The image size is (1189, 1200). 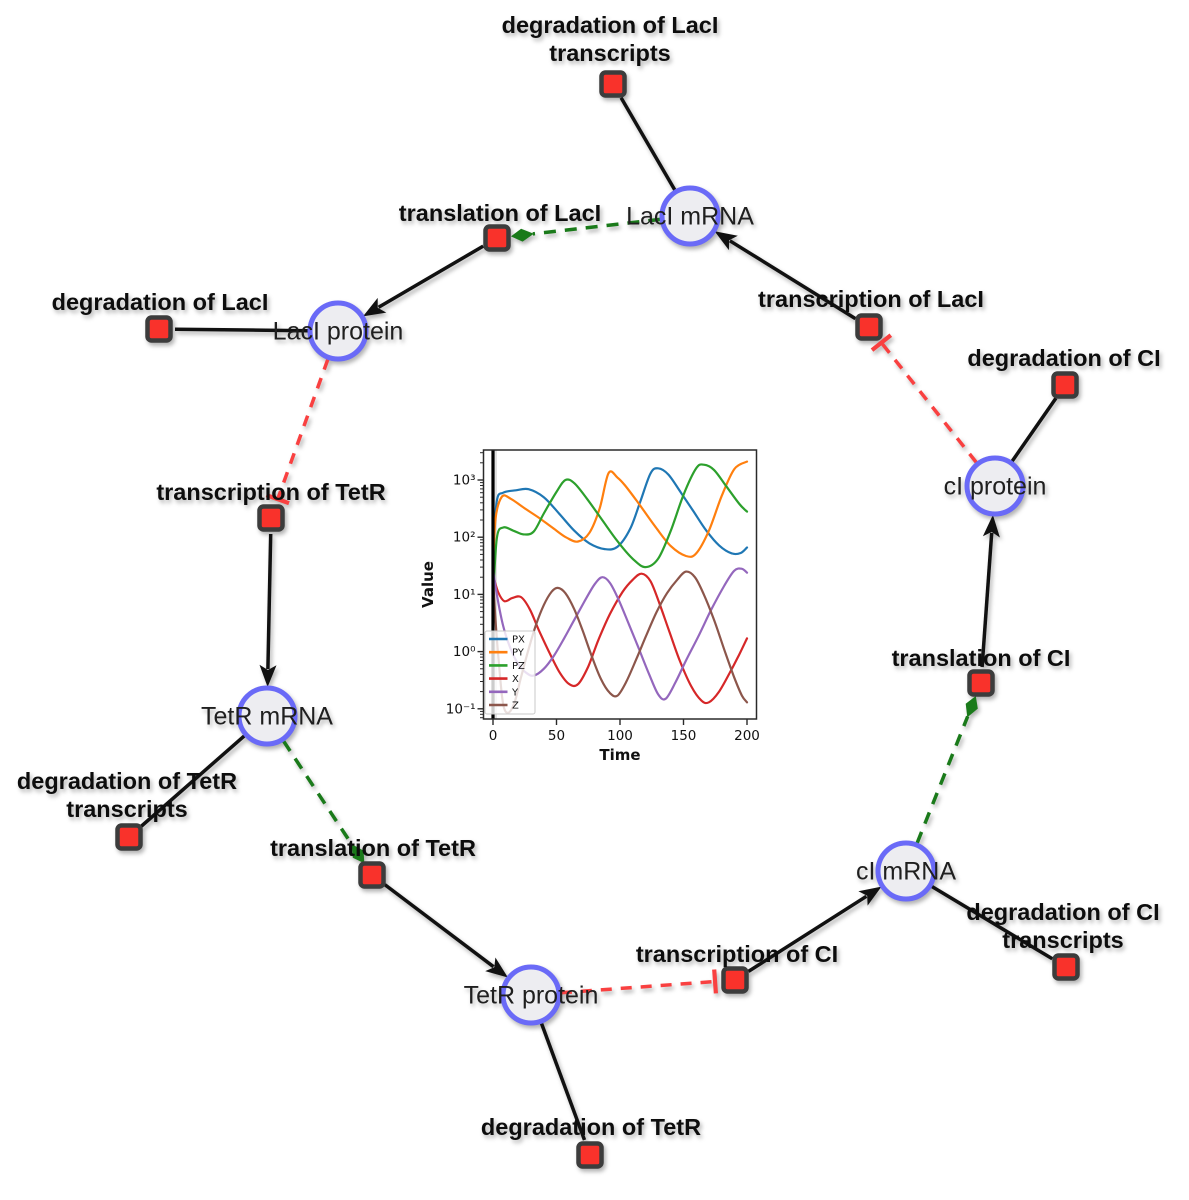 What do you see at coordinates (620, 736) in the screenshot?
I see `chart-x-tick-label: 100` at bounding box center [620, 736].